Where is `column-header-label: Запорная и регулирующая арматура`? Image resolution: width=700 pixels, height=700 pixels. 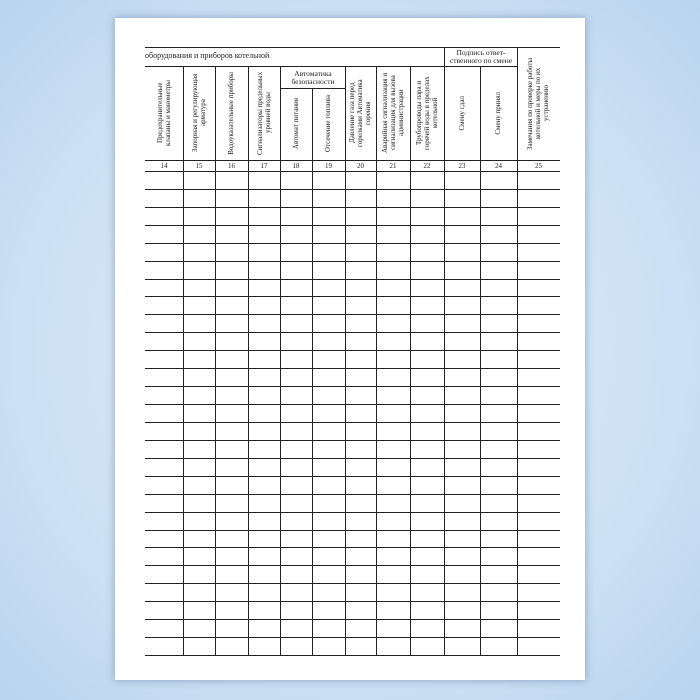 column-header-label: Запорная и регулирующая арматура is located at coordinates (198, 113).